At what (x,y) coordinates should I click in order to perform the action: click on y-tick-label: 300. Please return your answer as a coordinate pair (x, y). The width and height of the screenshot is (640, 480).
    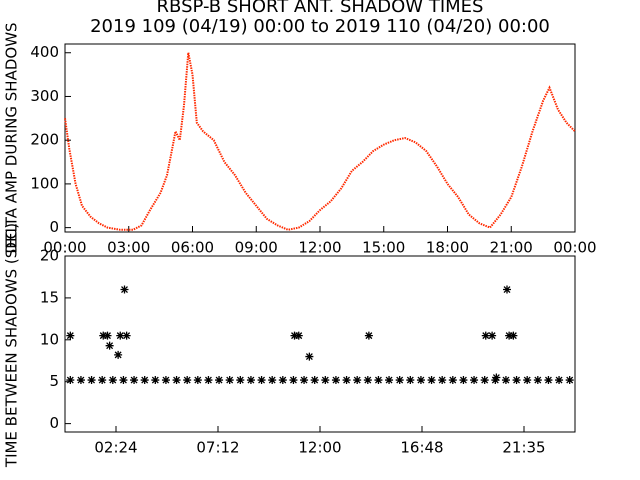
    Looking at the image, I should click on (44, 96).